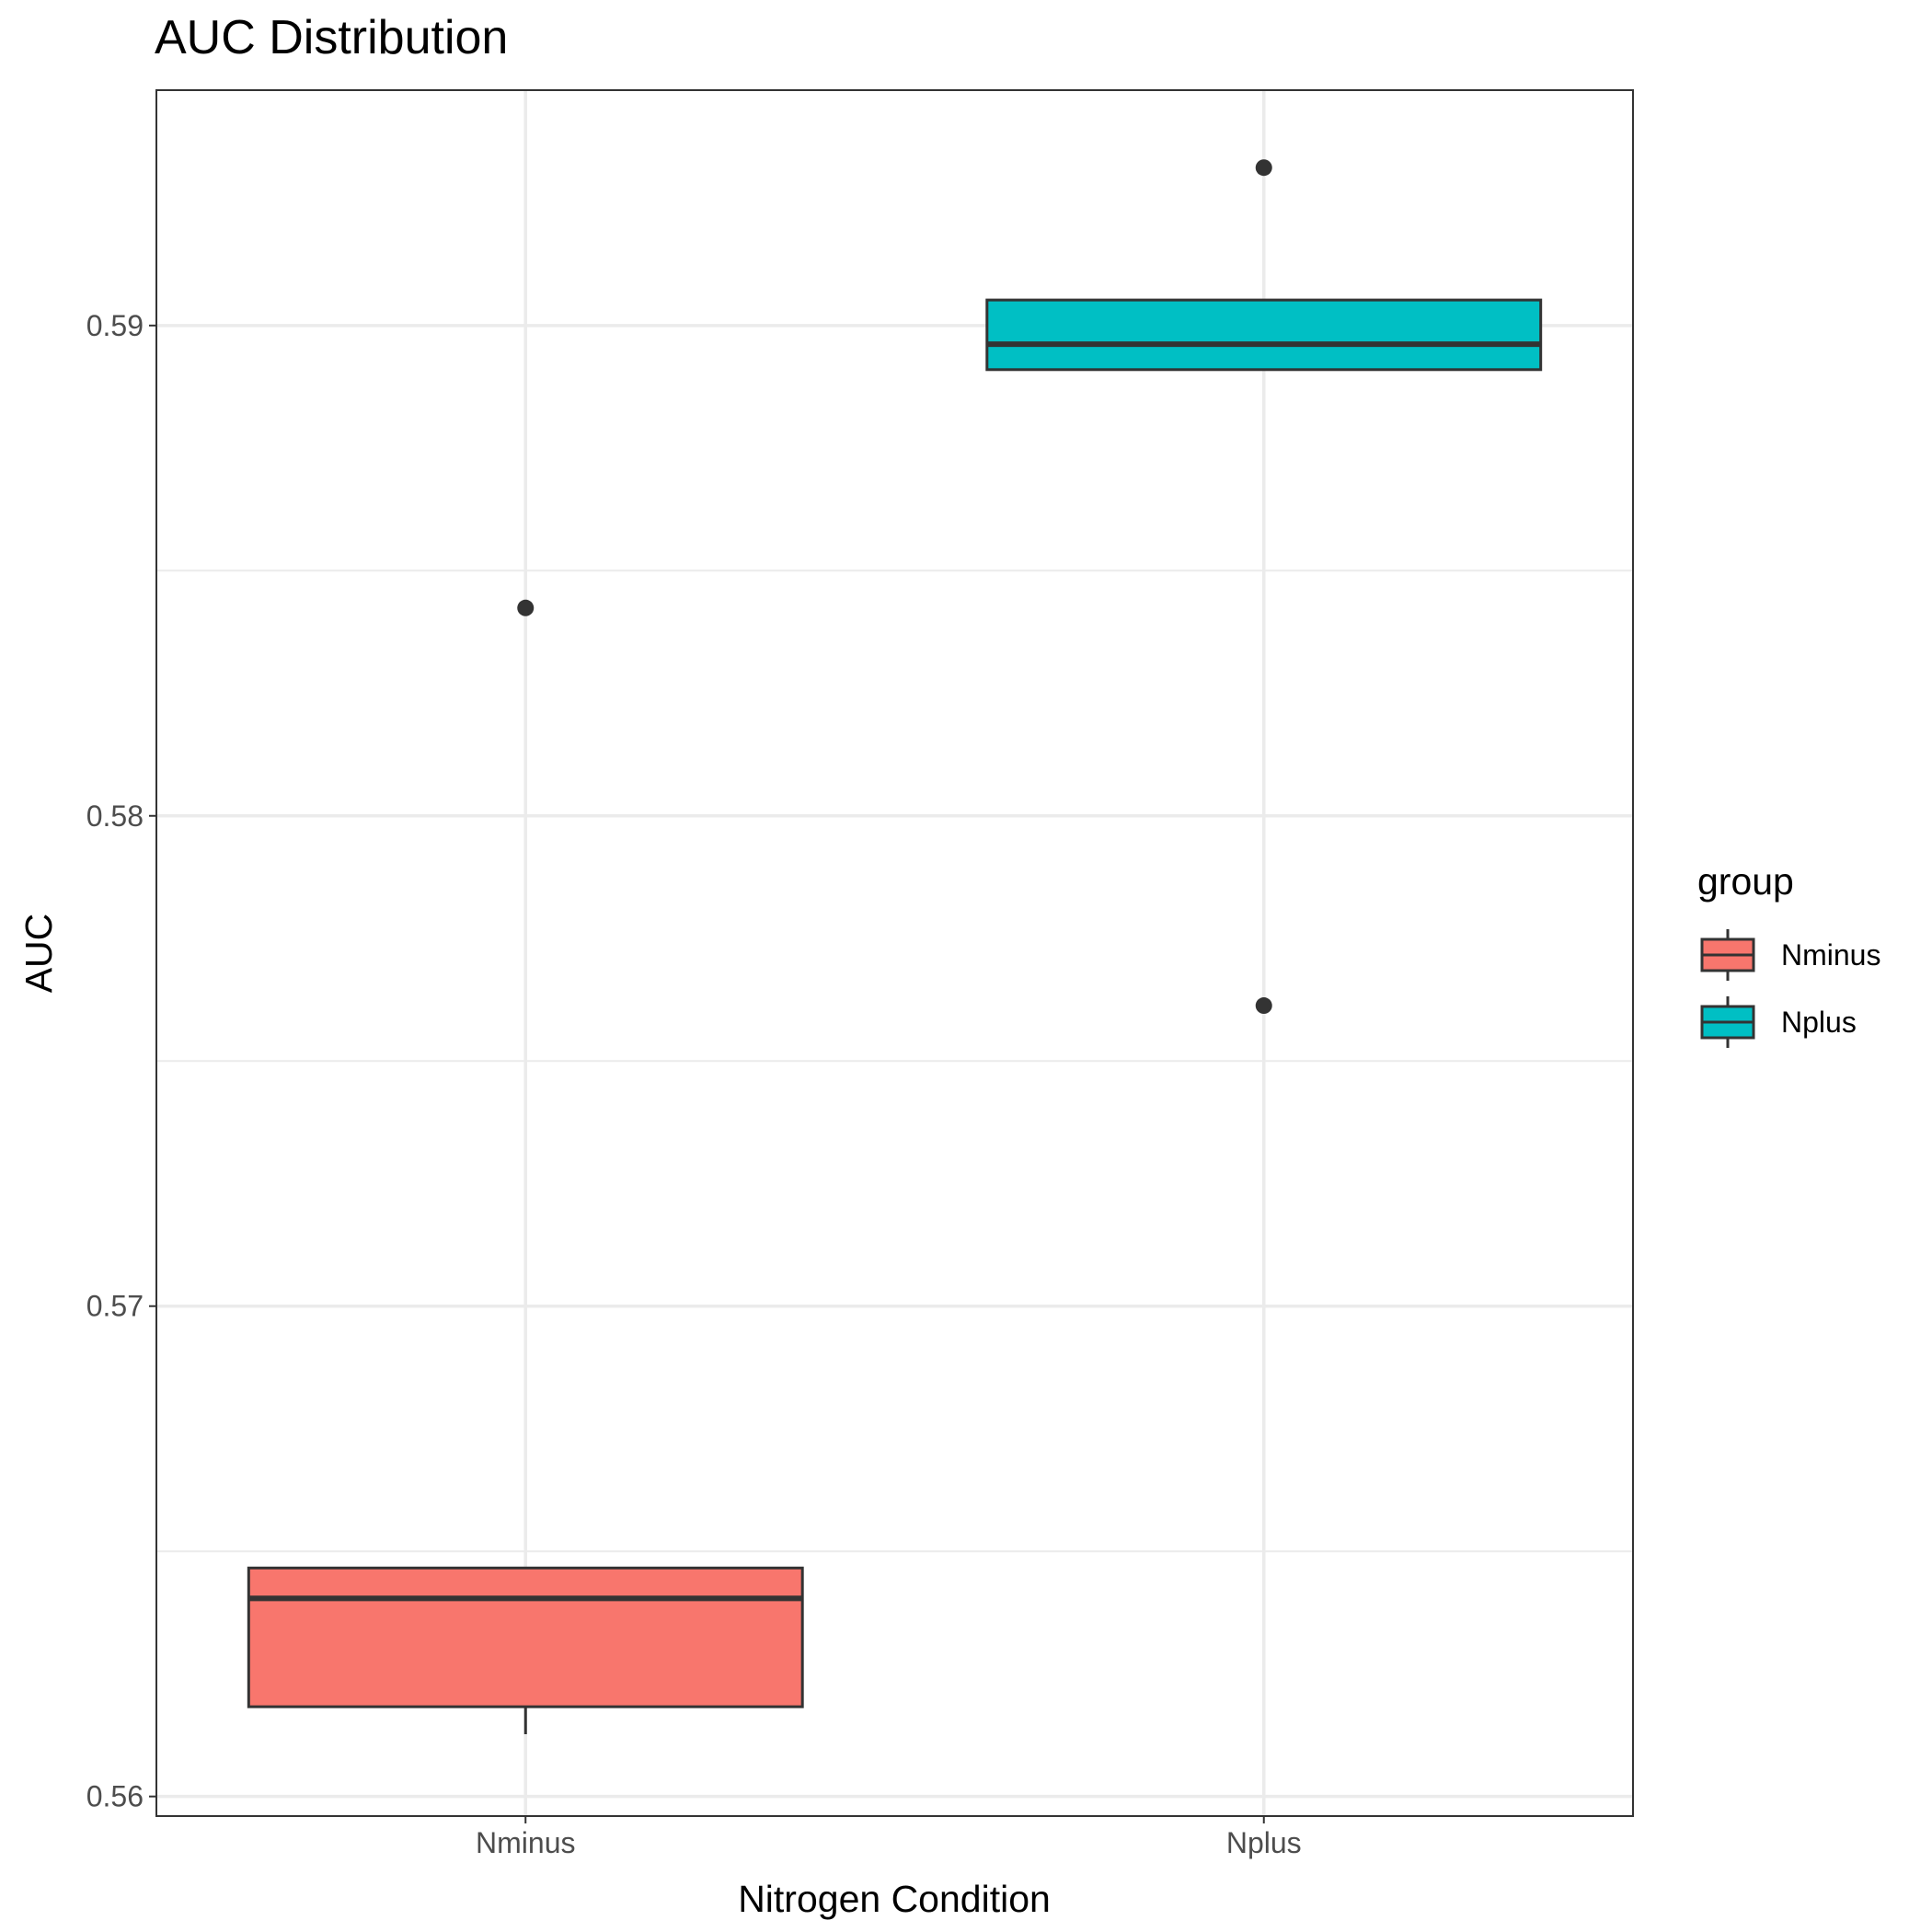  What do you see at coordinates (115, 1306) in the screenshot?
I see `y-tick-label: 0.57` at bounding box center [115, 1306].